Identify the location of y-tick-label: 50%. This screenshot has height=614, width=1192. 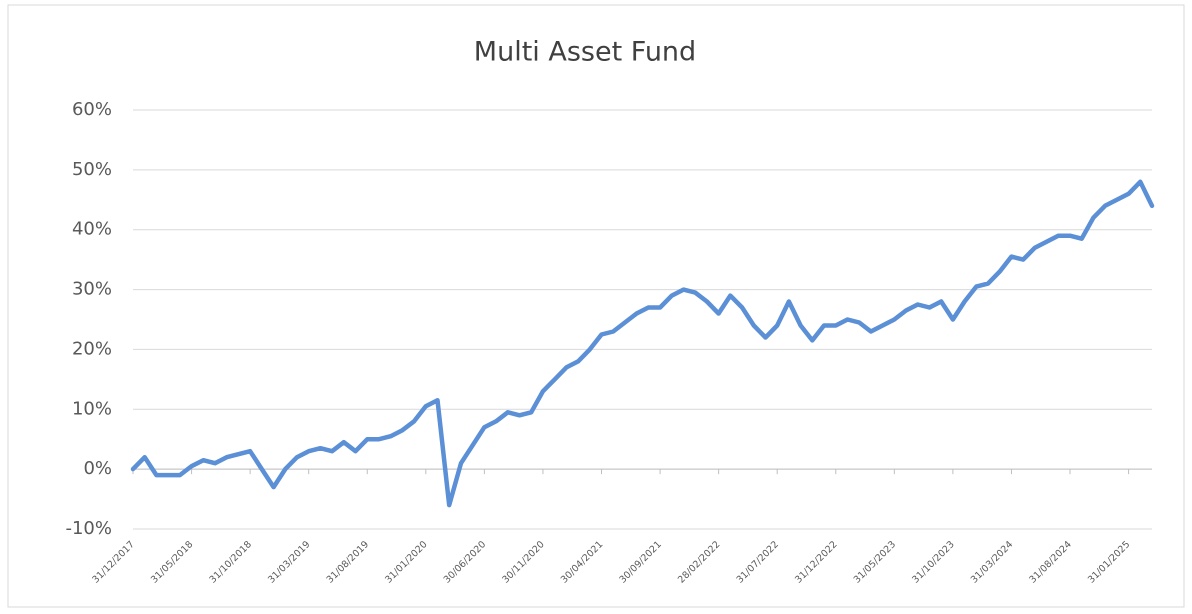
(92, 169).